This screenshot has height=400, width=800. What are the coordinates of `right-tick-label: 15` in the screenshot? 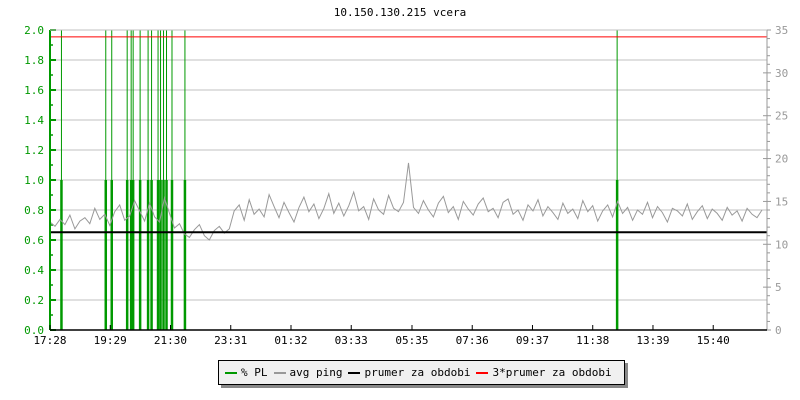 It's located at (781, 201).